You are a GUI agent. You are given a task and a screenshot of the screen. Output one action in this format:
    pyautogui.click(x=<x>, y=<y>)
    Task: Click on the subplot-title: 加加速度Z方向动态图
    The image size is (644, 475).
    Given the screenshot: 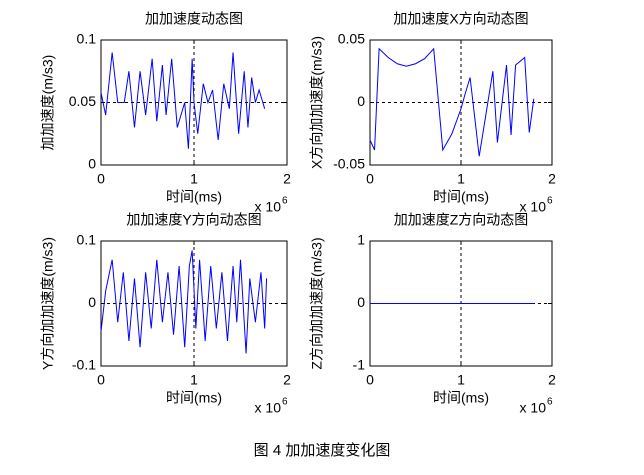 What is the action you would take?
    pyautogui.click(x=461, y=220)
    